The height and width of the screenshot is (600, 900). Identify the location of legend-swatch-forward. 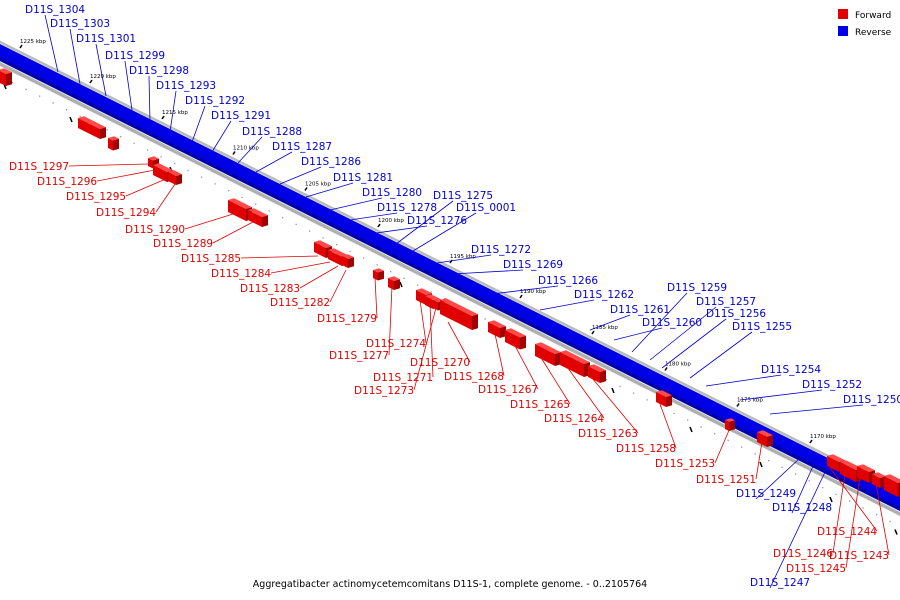
(843, 14).